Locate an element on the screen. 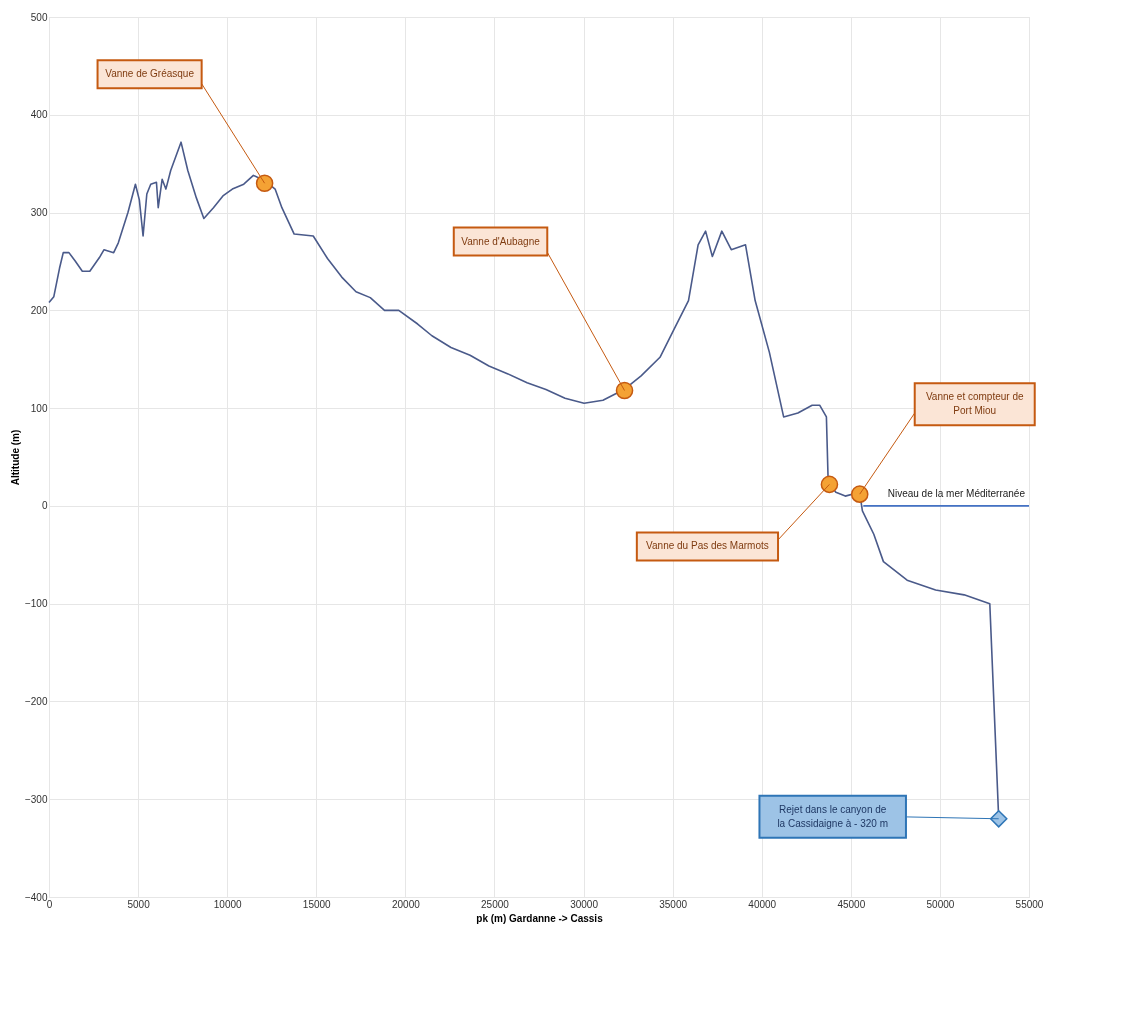  x-tick-label: 30000 is located at coordinates (584, 904).